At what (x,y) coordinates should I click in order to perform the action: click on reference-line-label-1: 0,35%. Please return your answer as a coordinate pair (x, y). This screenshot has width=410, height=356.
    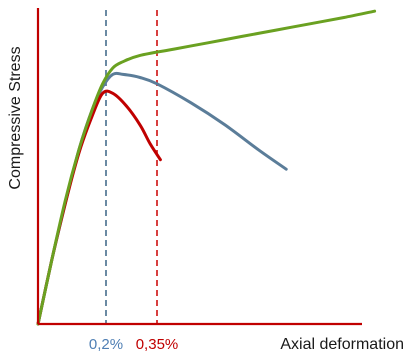
    Looking at the image, I should click on (157, 344).